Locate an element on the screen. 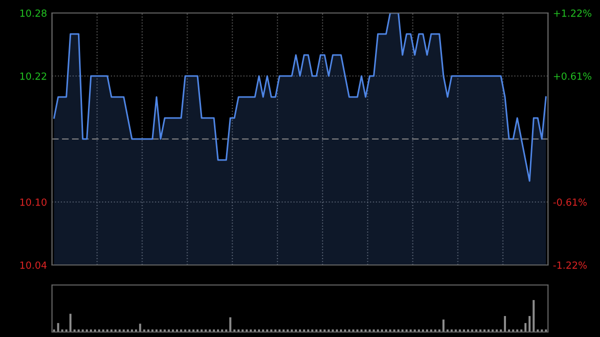 The height and width of the screenshot is (337, 600). y2-tick-label: -0.61% is located at coordinates (570, 202).